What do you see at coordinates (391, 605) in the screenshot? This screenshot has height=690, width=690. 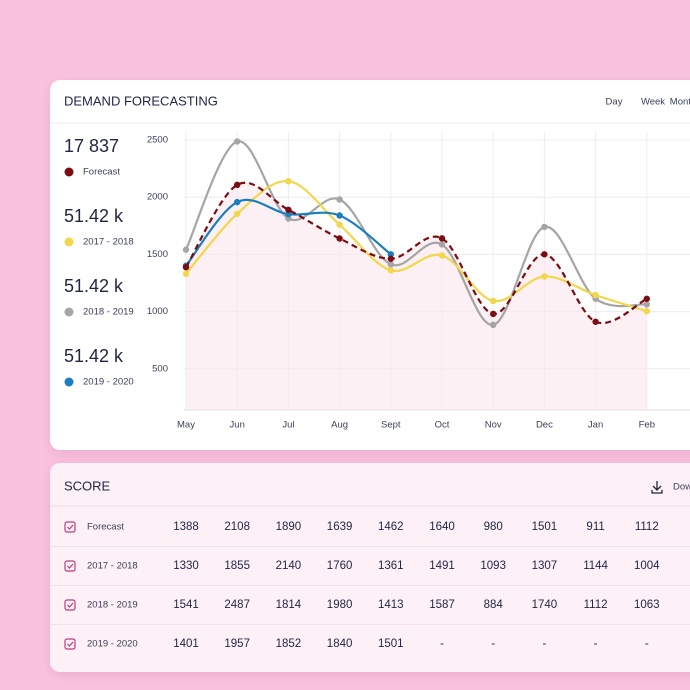 I see `cell: 1413` at bounding box center [391, 605].